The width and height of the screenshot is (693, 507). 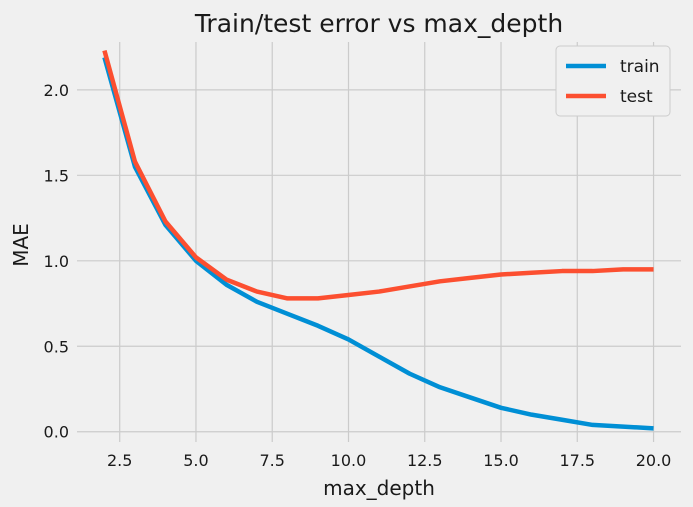 What do you see at coordinates (501, 460) in the screenshot?
I see `x-tick-label: 15.0` at bounding box center [501, 460].